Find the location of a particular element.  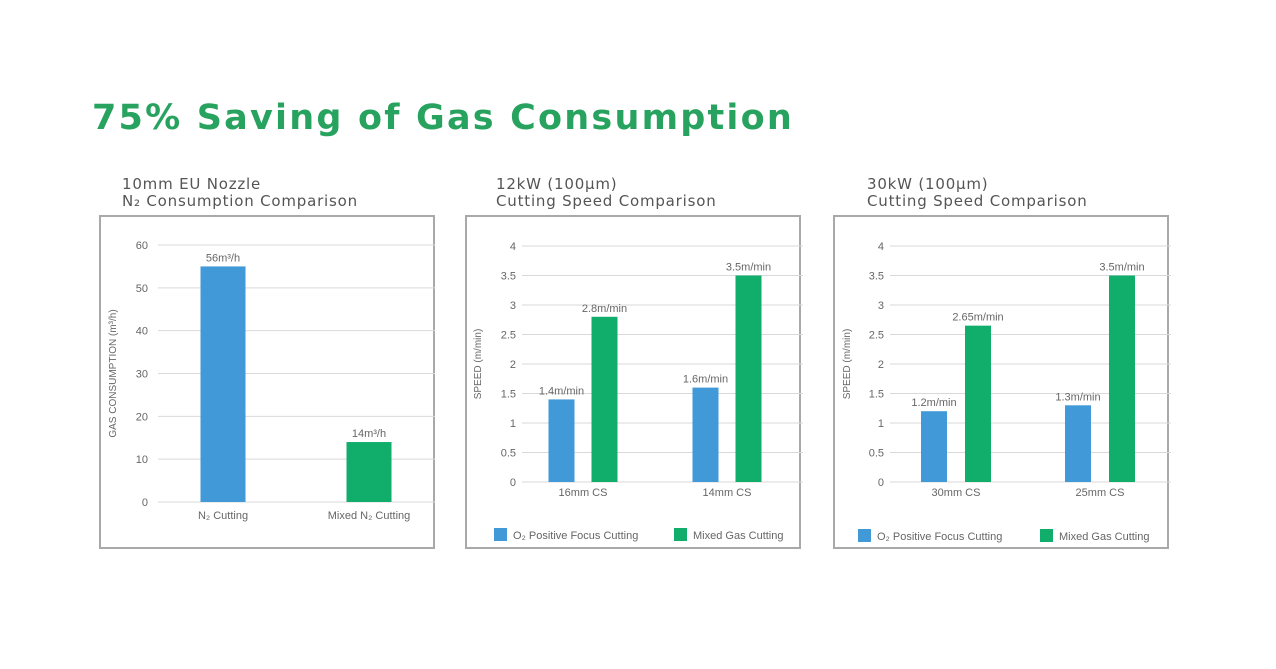

chart-2-data-label: 1.4m/min is located at coordinates (561, 391).